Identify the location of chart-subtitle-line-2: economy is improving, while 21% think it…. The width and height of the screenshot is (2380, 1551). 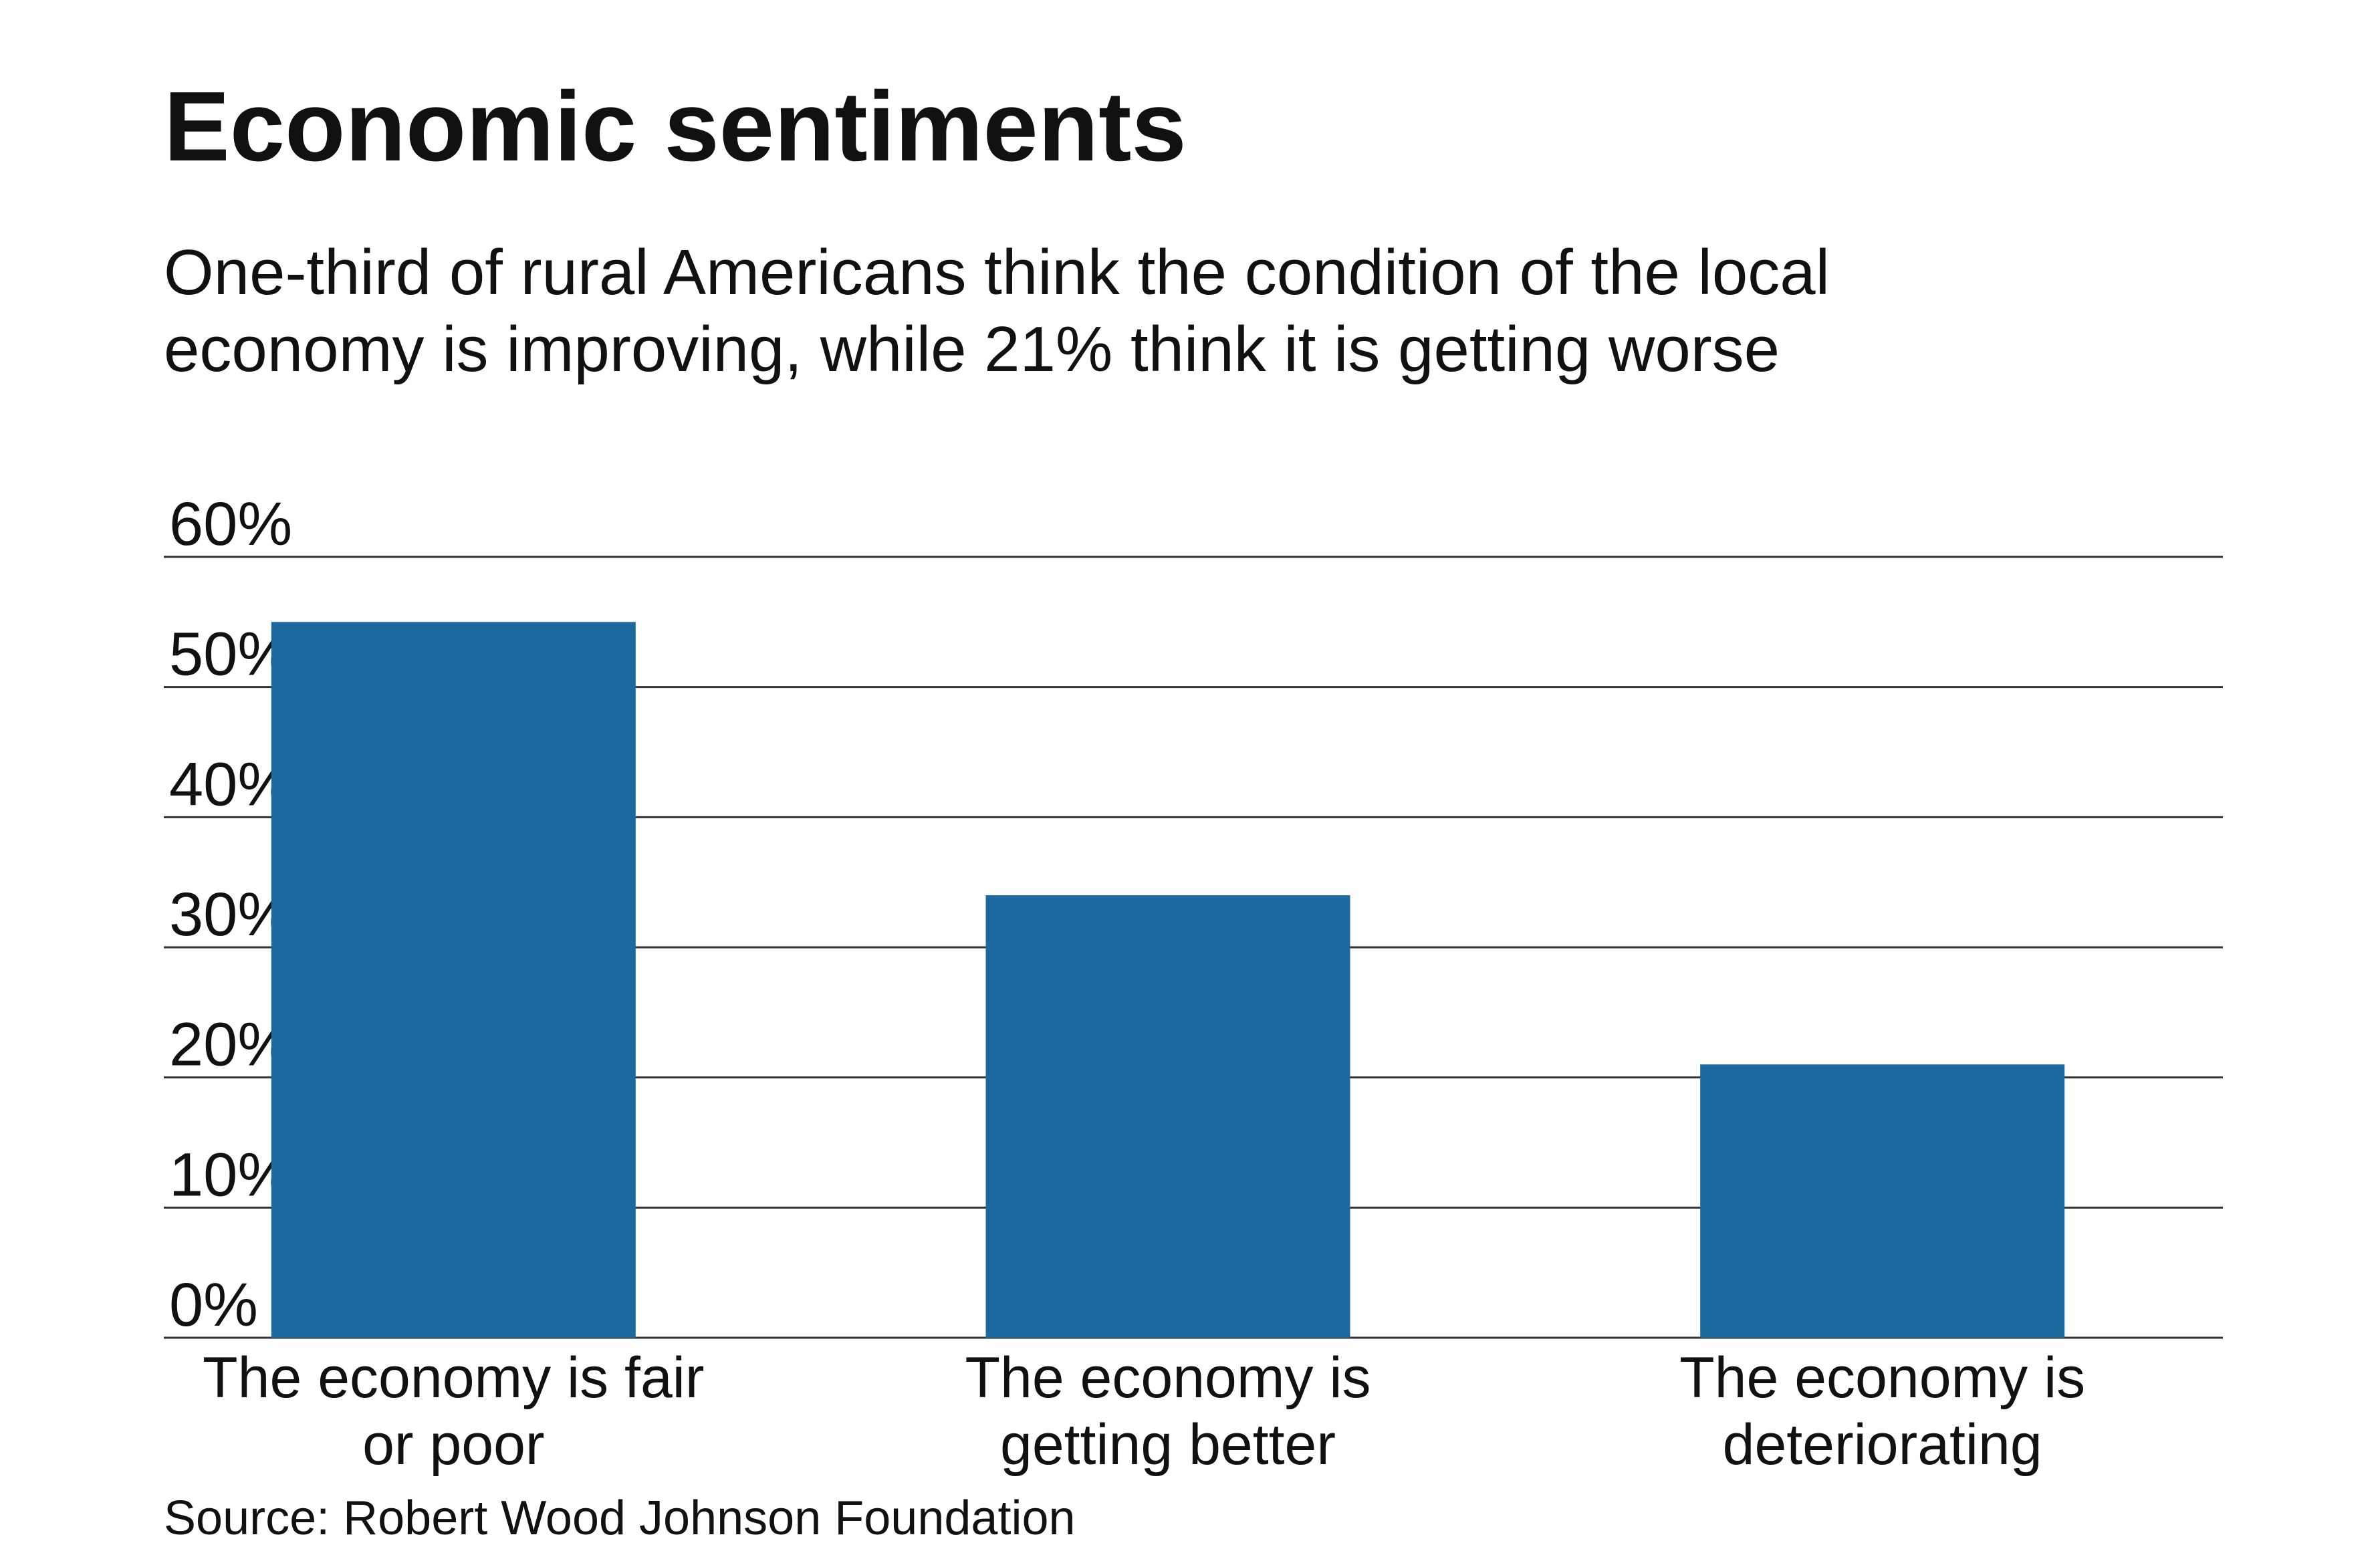
(972, 349).